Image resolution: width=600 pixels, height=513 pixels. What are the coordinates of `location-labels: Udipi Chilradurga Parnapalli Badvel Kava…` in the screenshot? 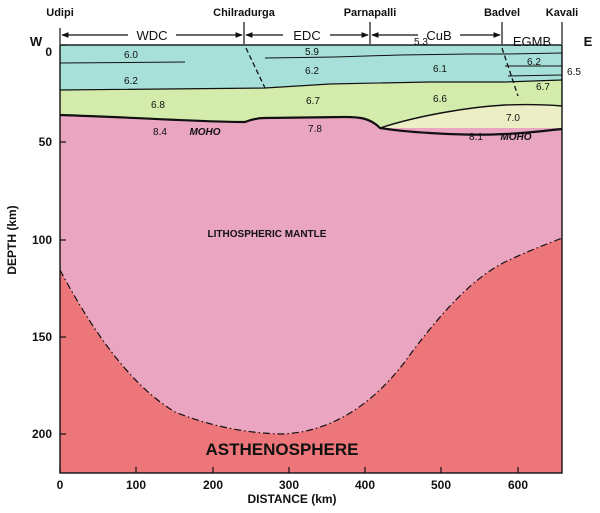 It's located at (312, 13).